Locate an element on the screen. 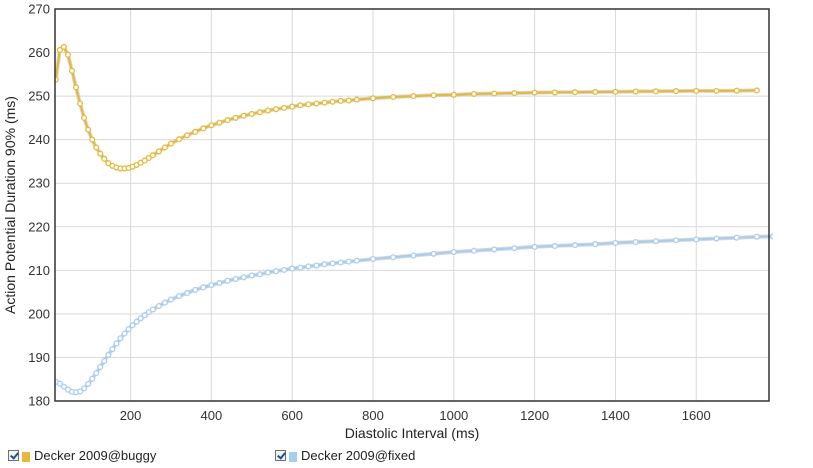 The height and width of the screenshot is (468, 813). legend-checkbox-fixed is located at coordinates (280, 455).